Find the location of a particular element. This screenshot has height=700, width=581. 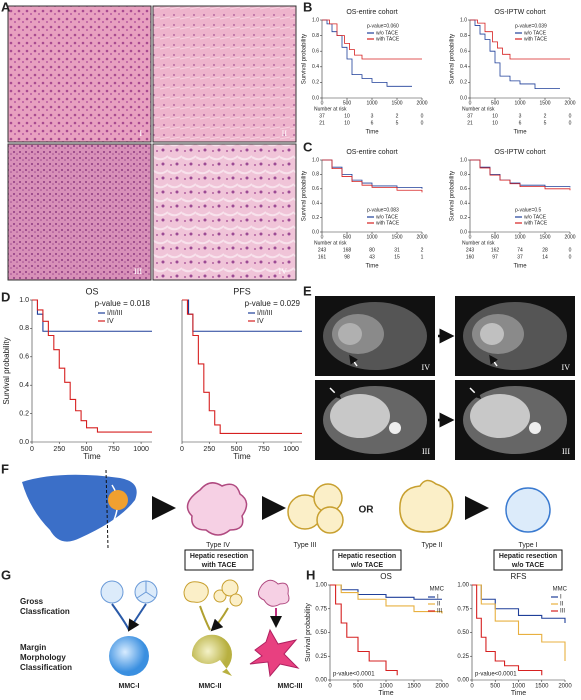

legend-label: IV is located at coordinates (260, 321).